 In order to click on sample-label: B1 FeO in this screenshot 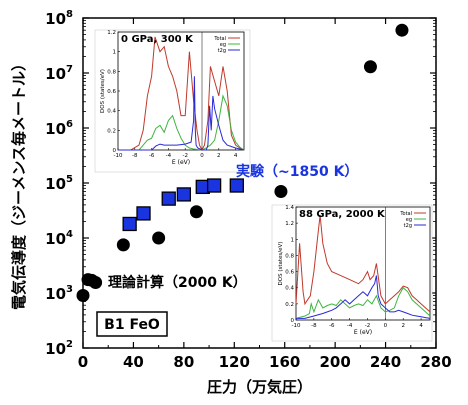, I will do `click(132, 325)`.